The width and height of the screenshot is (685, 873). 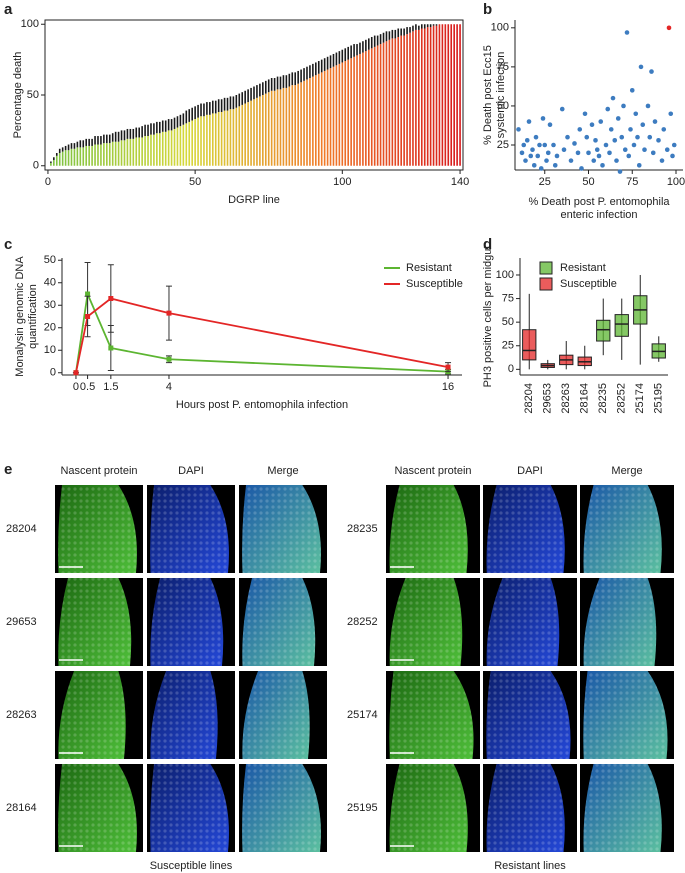 What do you see at coordinates (621, 325) in the screenshot?
I see `box` at bounding box center [621, 325].